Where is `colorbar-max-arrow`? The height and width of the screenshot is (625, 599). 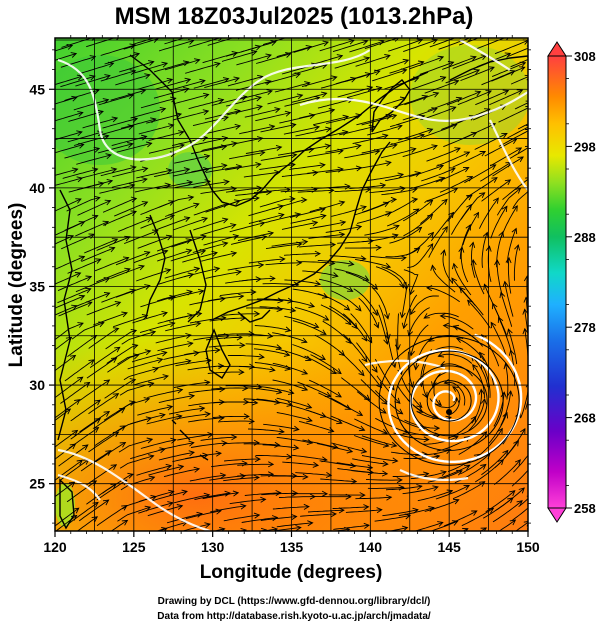 colorbar-max-arrow is located at coordinates (557, 49).